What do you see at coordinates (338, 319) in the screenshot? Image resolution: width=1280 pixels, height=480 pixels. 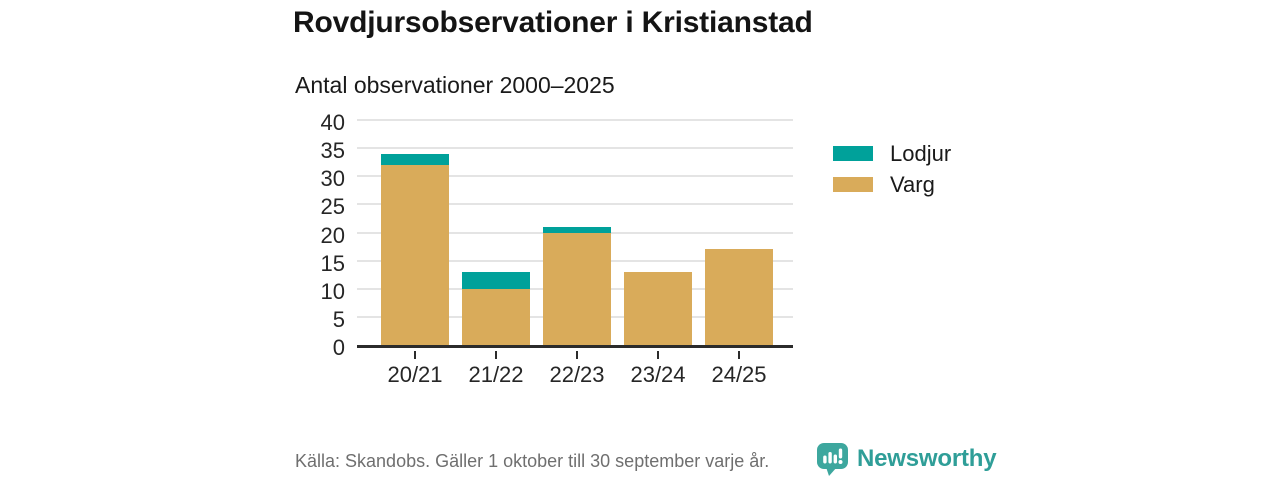 I see `y-tick-label-5: 5` at bounding box center [338, 319].